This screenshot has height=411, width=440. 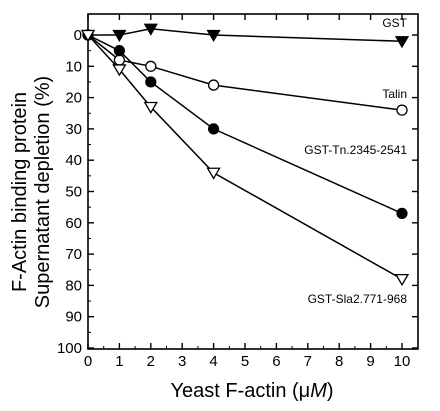 What do you see at coordinates (69, 348) in the screenshot?
I see `y-tick-label: 100` at bounding box center [69, 348].